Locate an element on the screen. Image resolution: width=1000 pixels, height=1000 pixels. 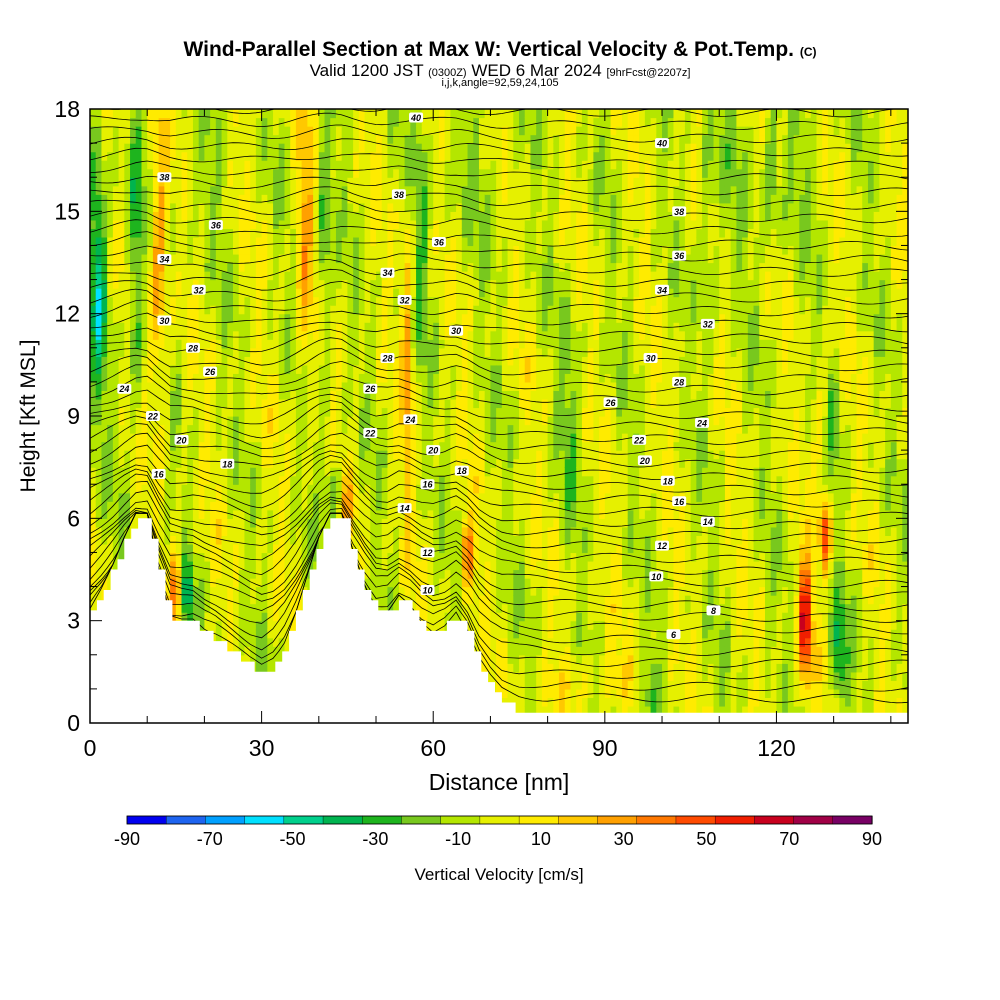
subtitle-utc: (0300Z) is located at coordinates (447, 73).